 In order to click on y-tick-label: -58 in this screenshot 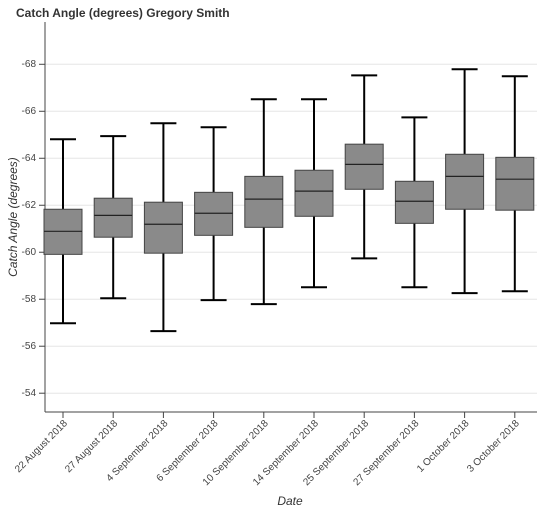, I will do `click(29, 299)`.